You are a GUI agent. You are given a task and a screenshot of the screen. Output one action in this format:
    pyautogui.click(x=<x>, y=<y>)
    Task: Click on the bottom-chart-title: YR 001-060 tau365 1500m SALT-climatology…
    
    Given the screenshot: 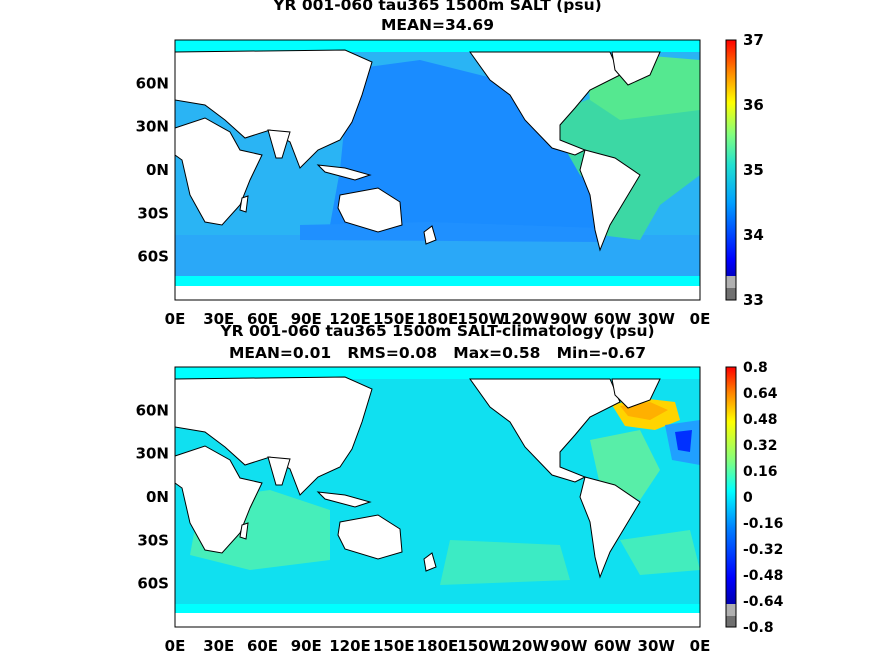 What is the action you would take?
    pyautogui.click(x=437, y=331)
    